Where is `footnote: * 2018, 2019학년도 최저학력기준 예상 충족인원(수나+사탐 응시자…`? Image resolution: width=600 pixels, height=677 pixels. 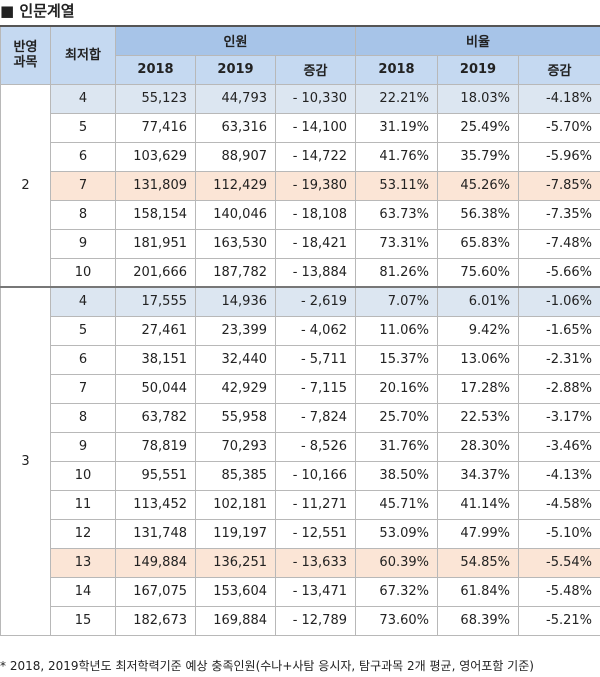 footnote: * 2018, 2019학년도 최저학력기준 예상 충족인원(수나+사탐 응시자… is located at coordinates (267, 666).